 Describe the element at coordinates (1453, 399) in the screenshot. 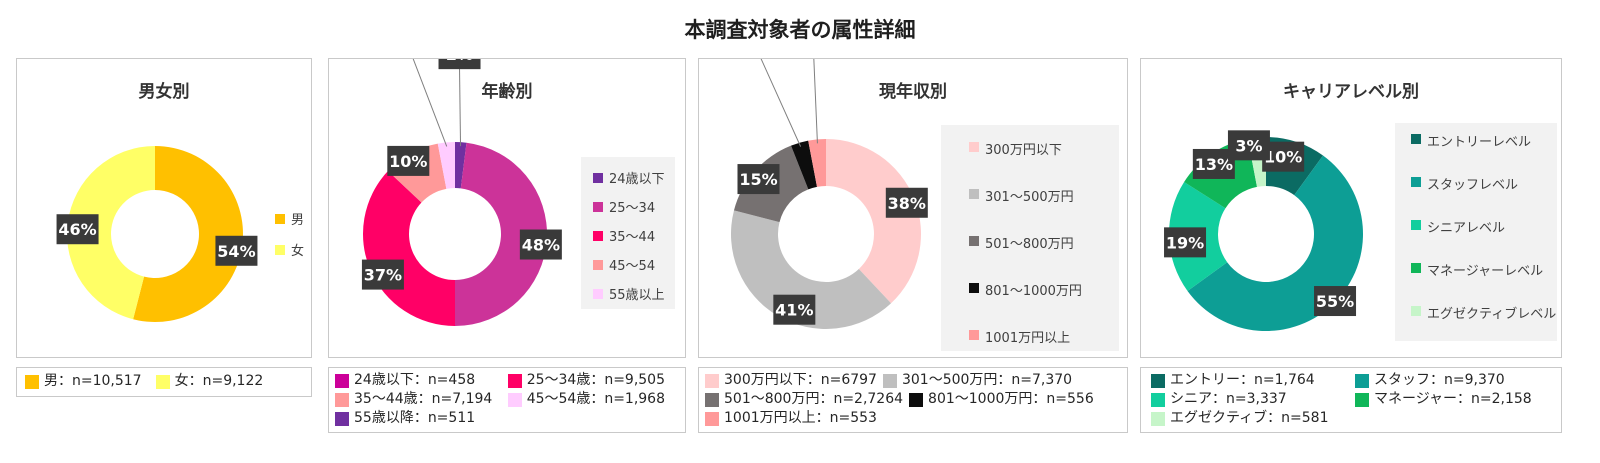

I see `count-label: マネージャー：n=2,158` at that location.